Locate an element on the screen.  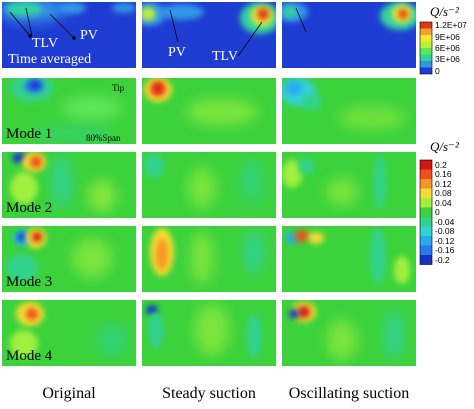
panel-timeavg-oscillating is located at coordinates (349, 35).